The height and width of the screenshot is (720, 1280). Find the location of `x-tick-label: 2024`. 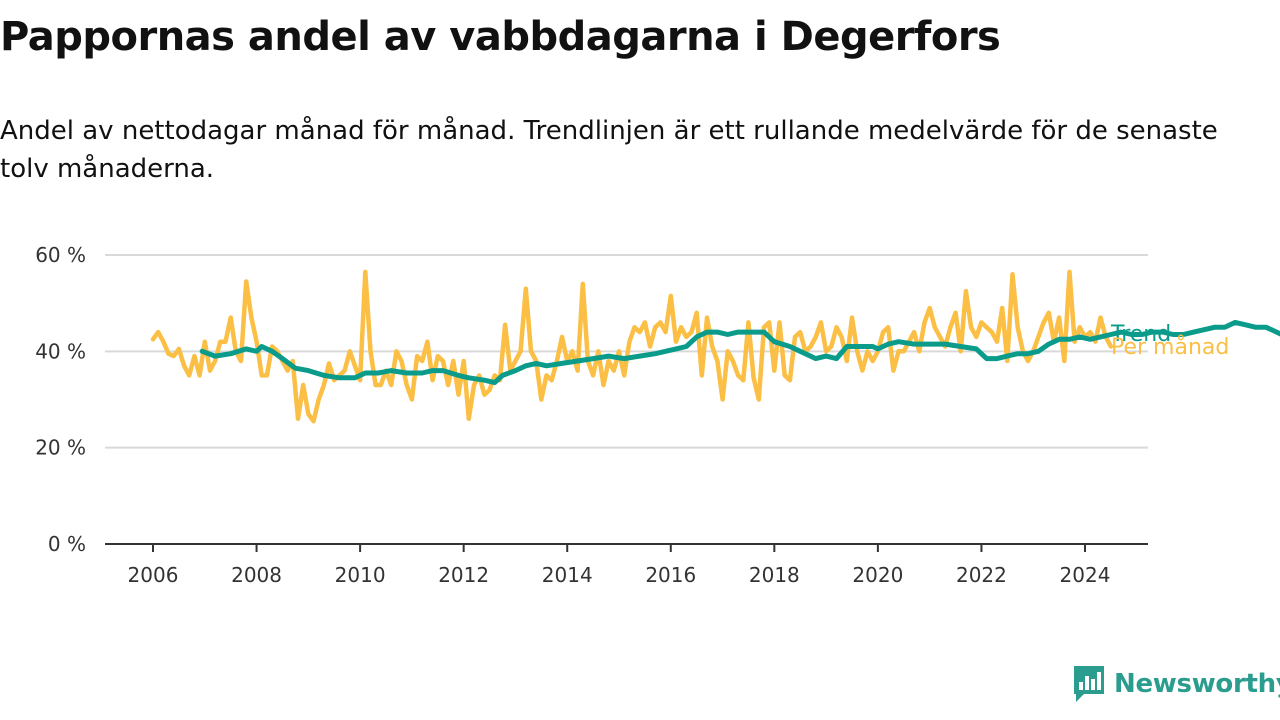

x-tick-label: 2024 is located at coordinates (1085, 575).